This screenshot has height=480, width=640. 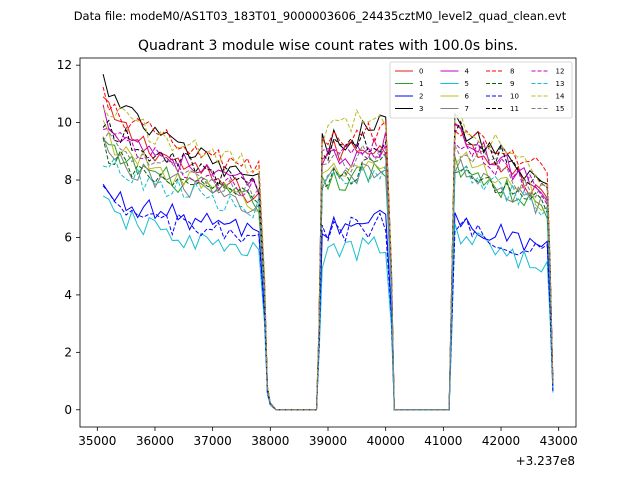 What do you see at coordinates (501, 441) in the screenshot?
I see `x-tick-label: 42000` at bounding box center [501, 441].